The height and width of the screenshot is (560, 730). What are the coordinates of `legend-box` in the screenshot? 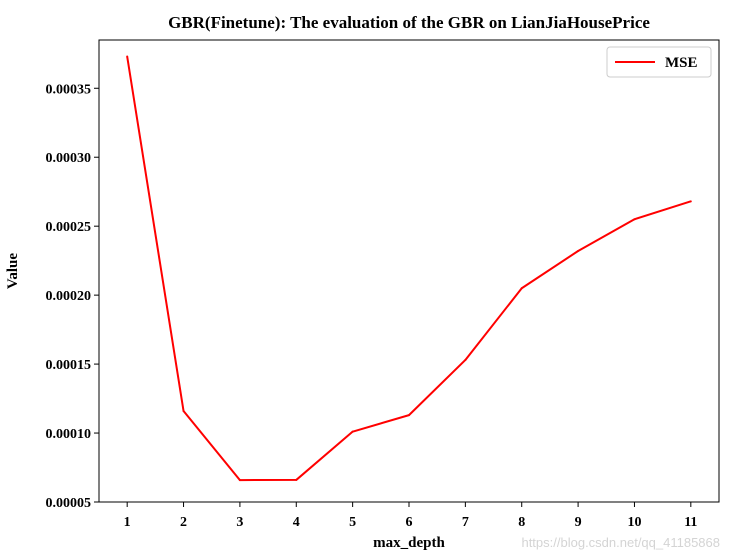 It's located at (659, 62).